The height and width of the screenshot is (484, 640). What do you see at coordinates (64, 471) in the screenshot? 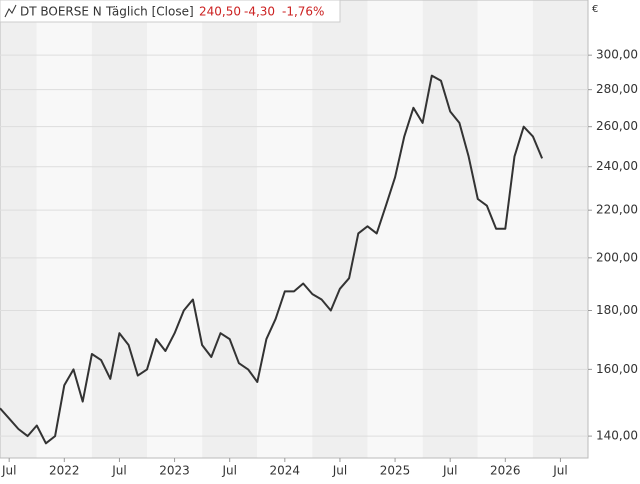
I see `x-tick-label: 2022` at bounding box center [64, 471].